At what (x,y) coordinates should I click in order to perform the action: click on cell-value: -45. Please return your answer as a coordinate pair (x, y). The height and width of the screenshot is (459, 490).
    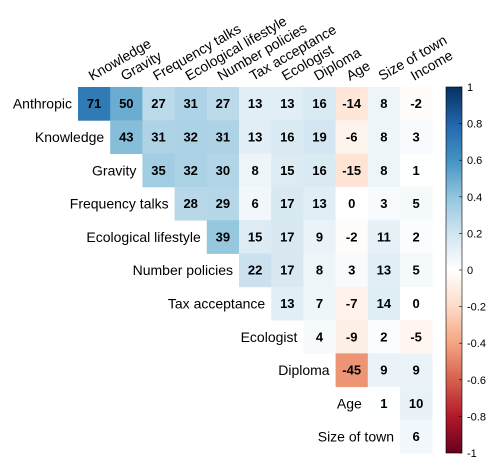
    Looking at the image, I should click on (351, 370).